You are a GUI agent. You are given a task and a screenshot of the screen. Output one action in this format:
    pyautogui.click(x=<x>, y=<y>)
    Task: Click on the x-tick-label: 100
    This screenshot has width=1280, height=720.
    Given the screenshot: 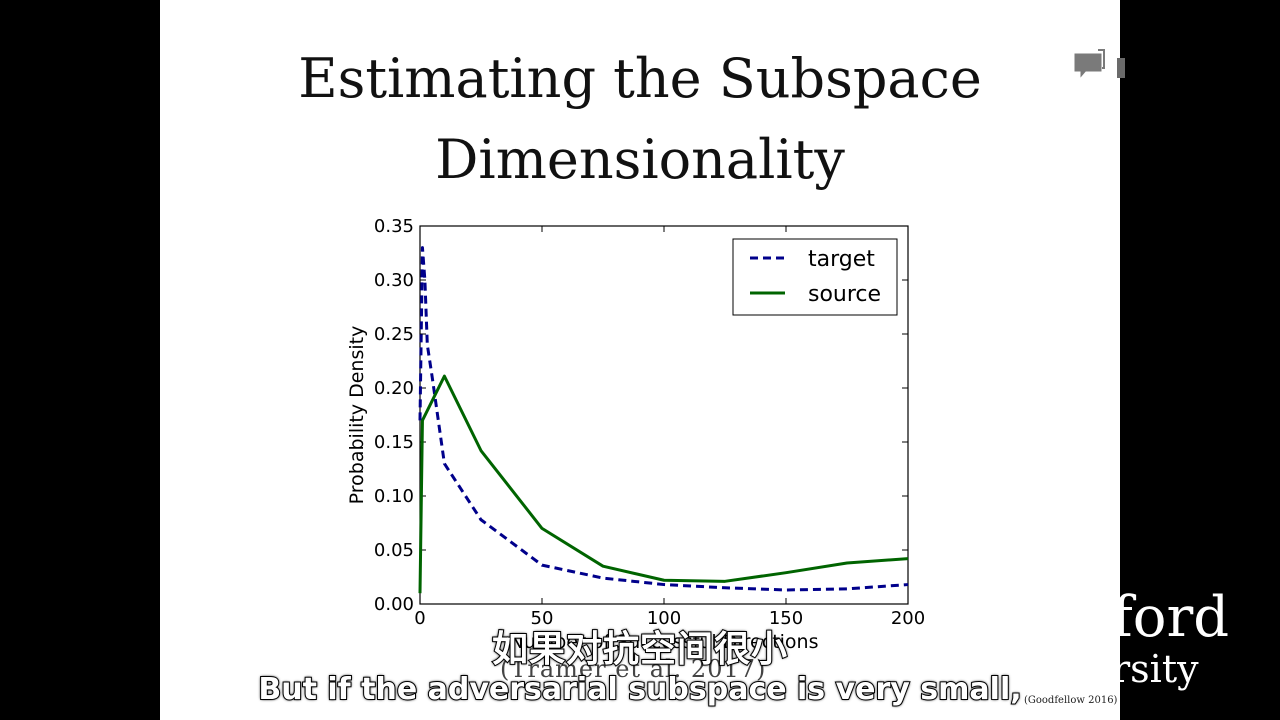 What is the action you would take?
    pyautogui.click(x=664, y=618)
    